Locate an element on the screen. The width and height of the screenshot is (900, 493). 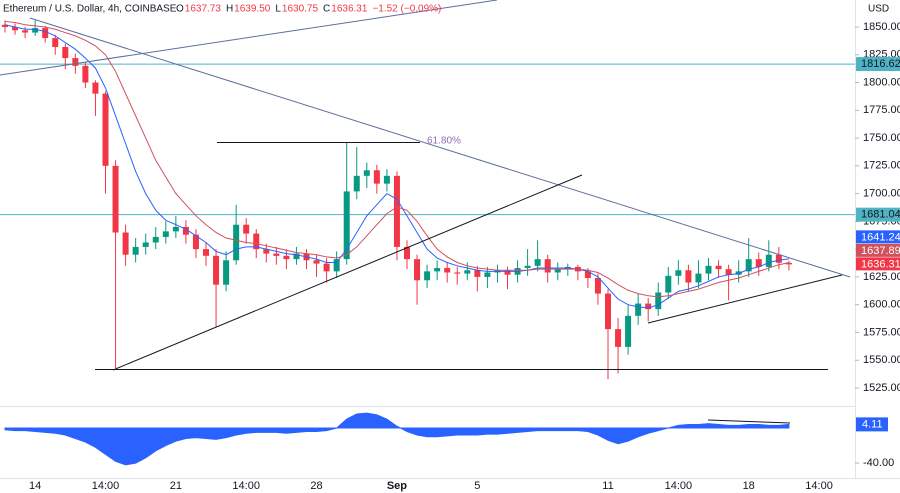
y-tick-label: 1750.00 is located at coordinates (881, 138).